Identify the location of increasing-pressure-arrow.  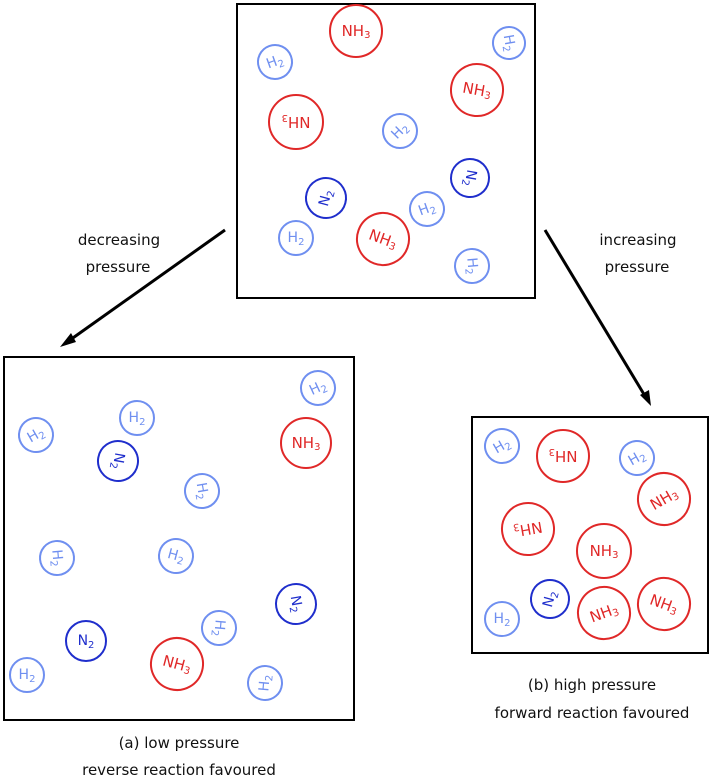
(597, 317).